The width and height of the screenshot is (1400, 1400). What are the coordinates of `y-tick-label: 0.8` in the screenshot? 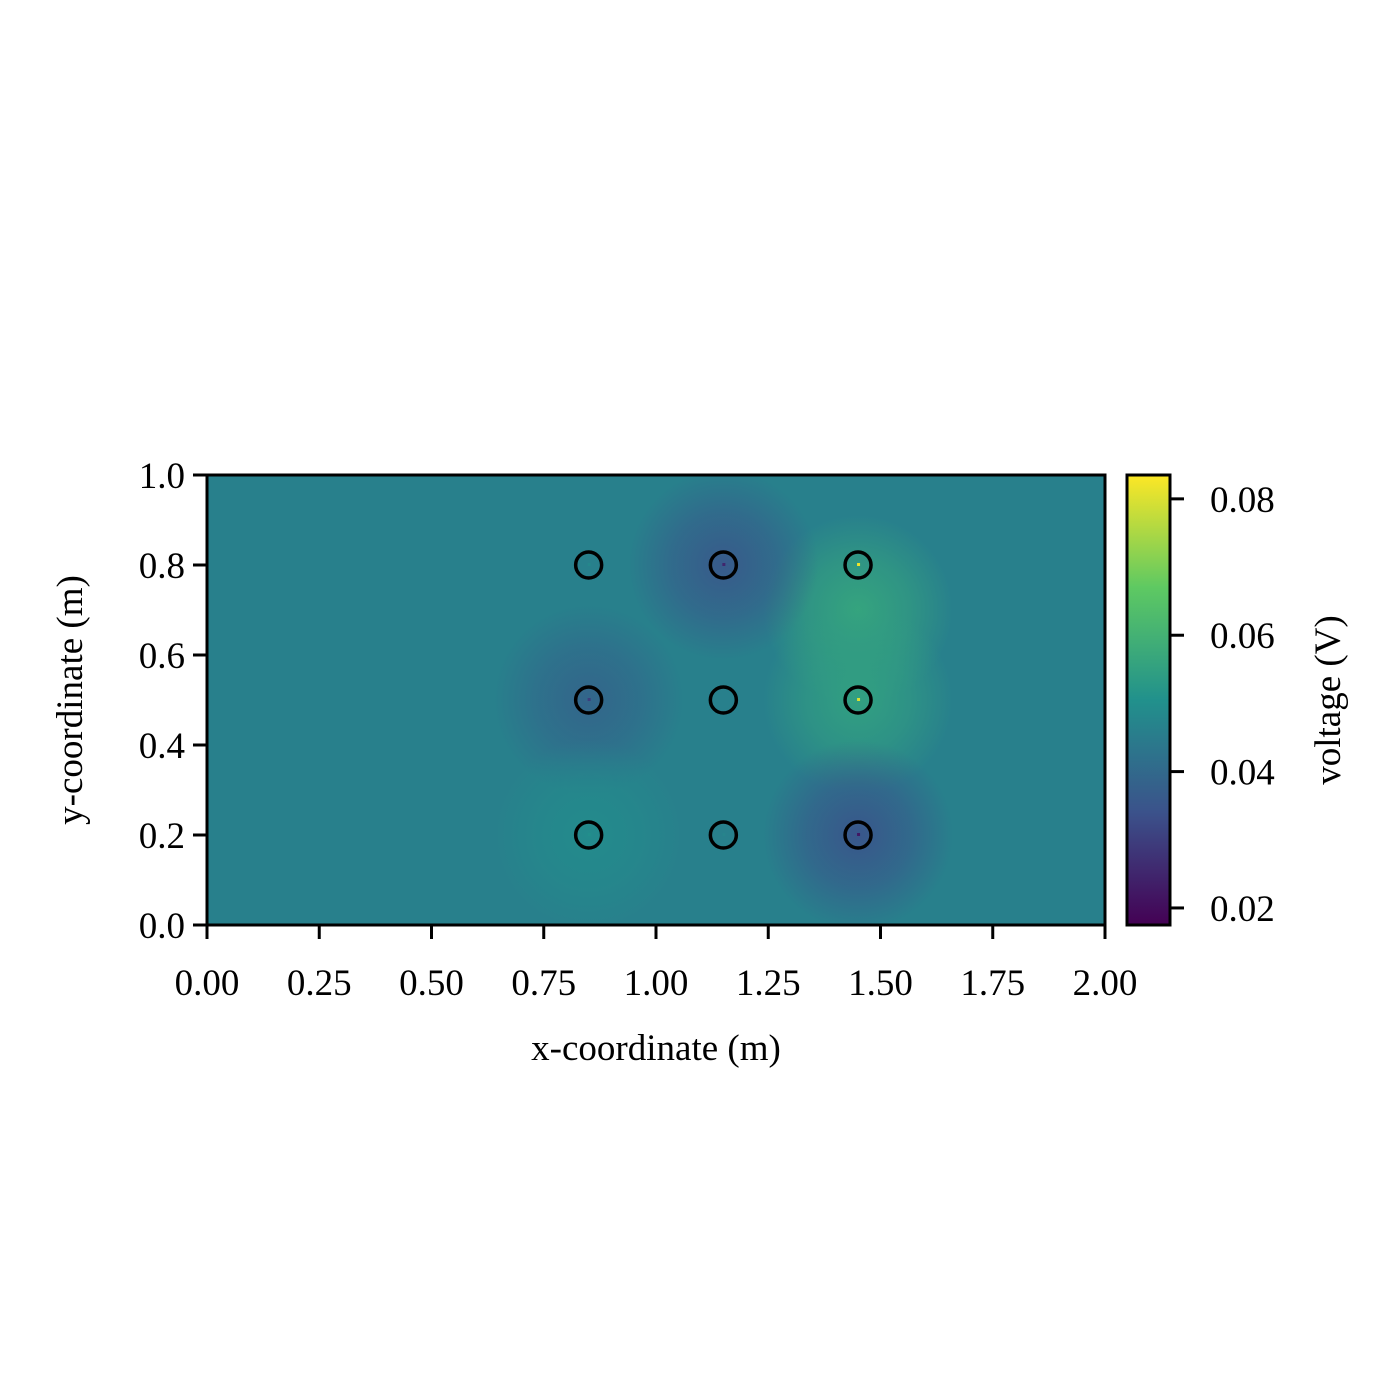 It's located at (162, 566).